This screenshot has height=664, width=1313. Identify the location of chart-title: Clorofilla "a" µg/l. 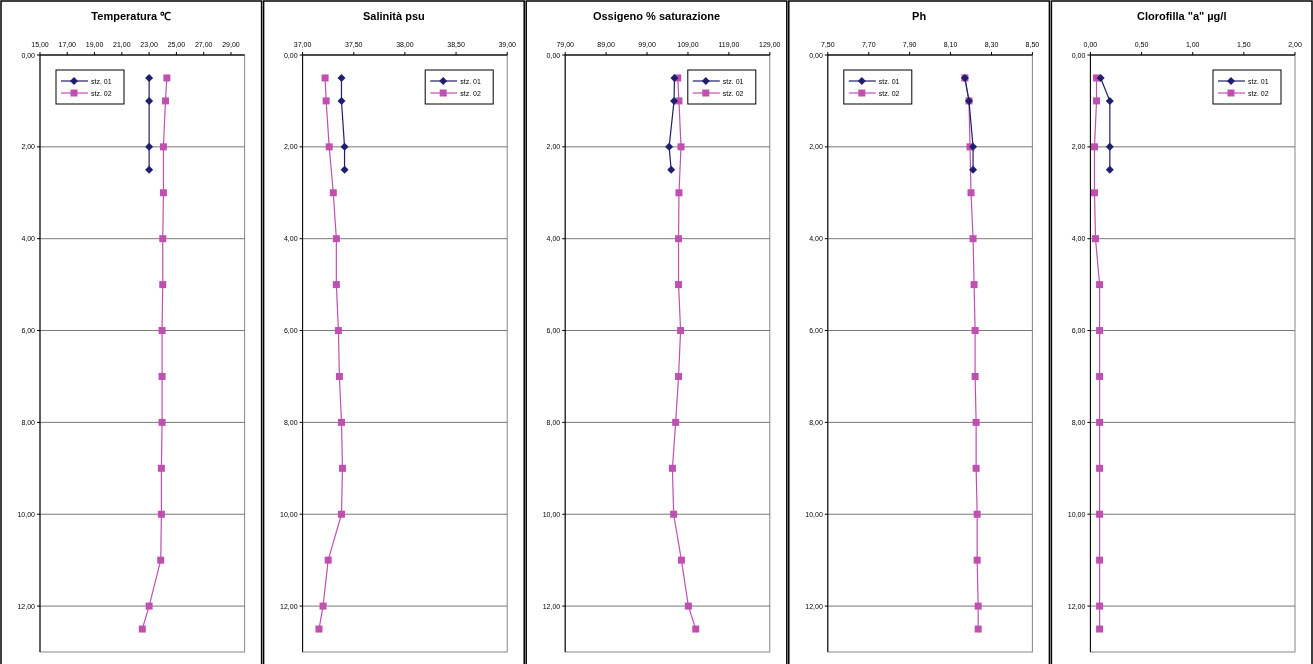
(1181, 16).